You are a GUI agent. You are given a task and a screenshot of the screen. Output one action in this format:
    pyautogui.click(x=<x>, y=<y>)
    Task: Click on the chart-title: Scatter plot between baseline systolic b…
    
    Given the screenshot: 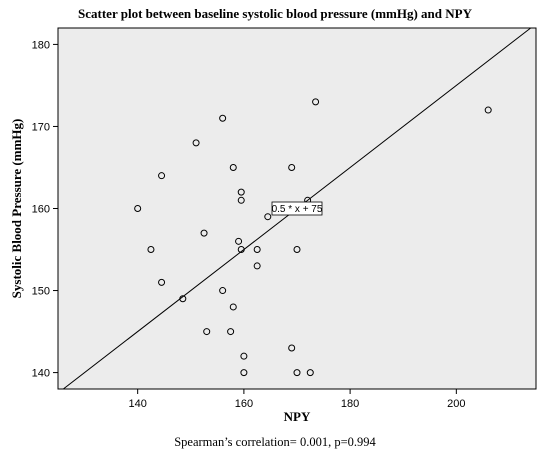 What is the action you would take?
    pyautogui.click(x=275, y=13)
    